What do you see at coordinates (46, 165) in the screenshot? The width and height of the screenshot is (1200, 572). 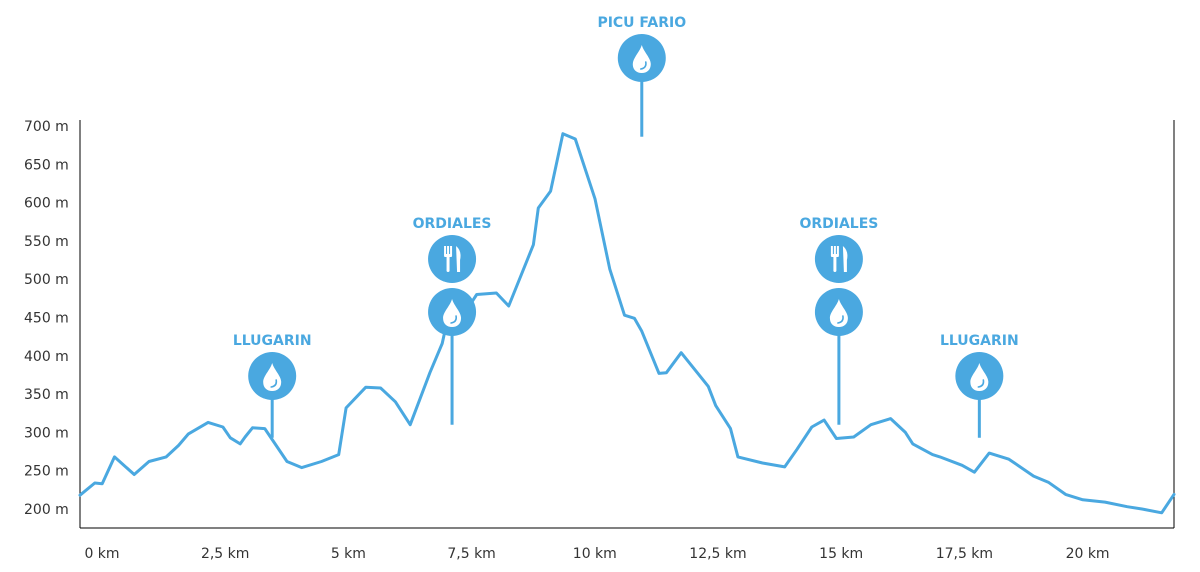 I see `y-tick-label: 650 m` at bounding box center [46, 165].